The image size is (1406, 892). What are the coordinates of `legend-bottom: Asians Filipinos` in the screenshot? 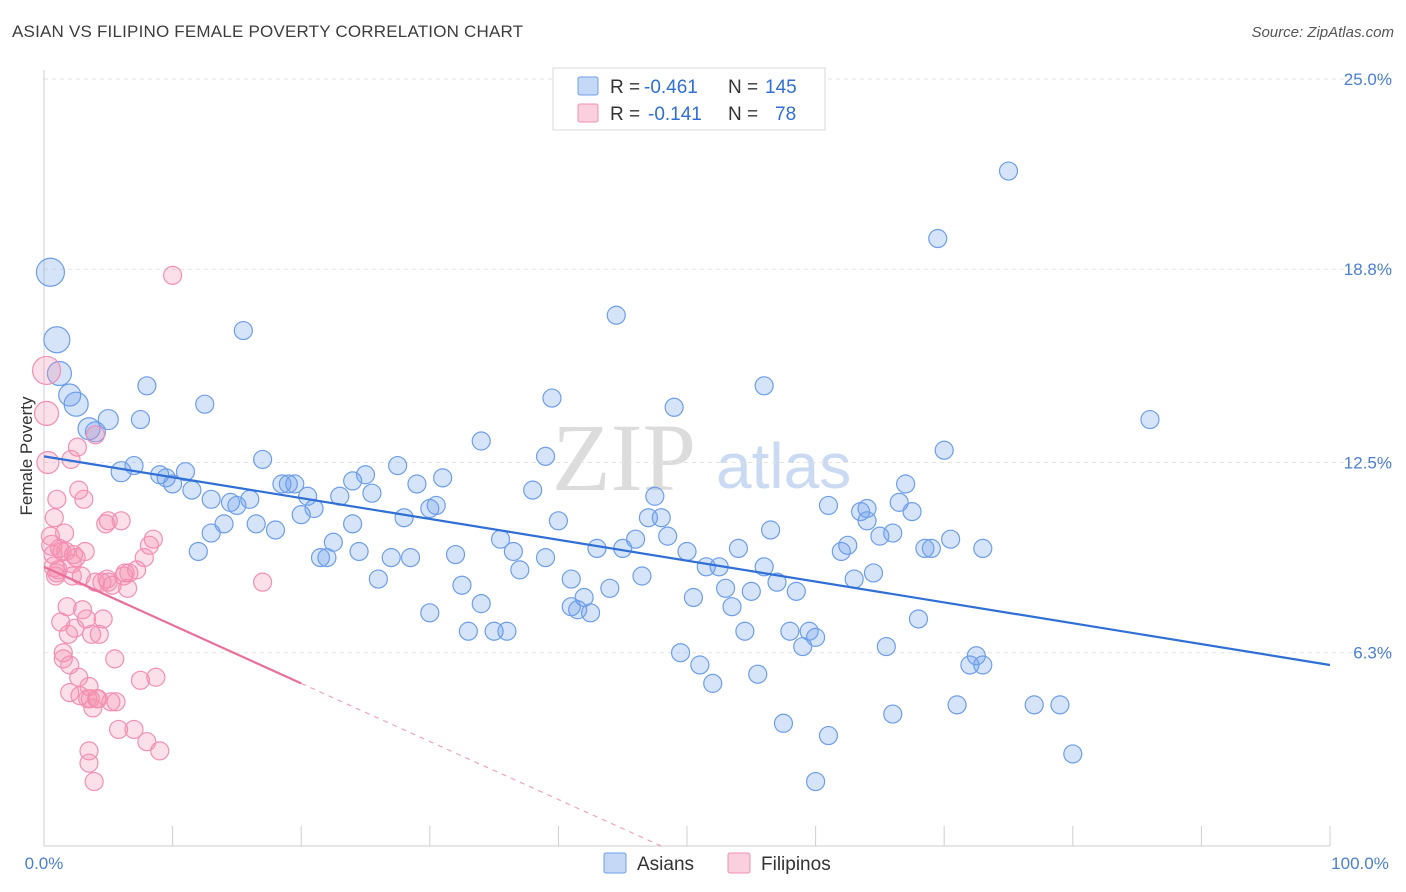 It's located at (717, 863).